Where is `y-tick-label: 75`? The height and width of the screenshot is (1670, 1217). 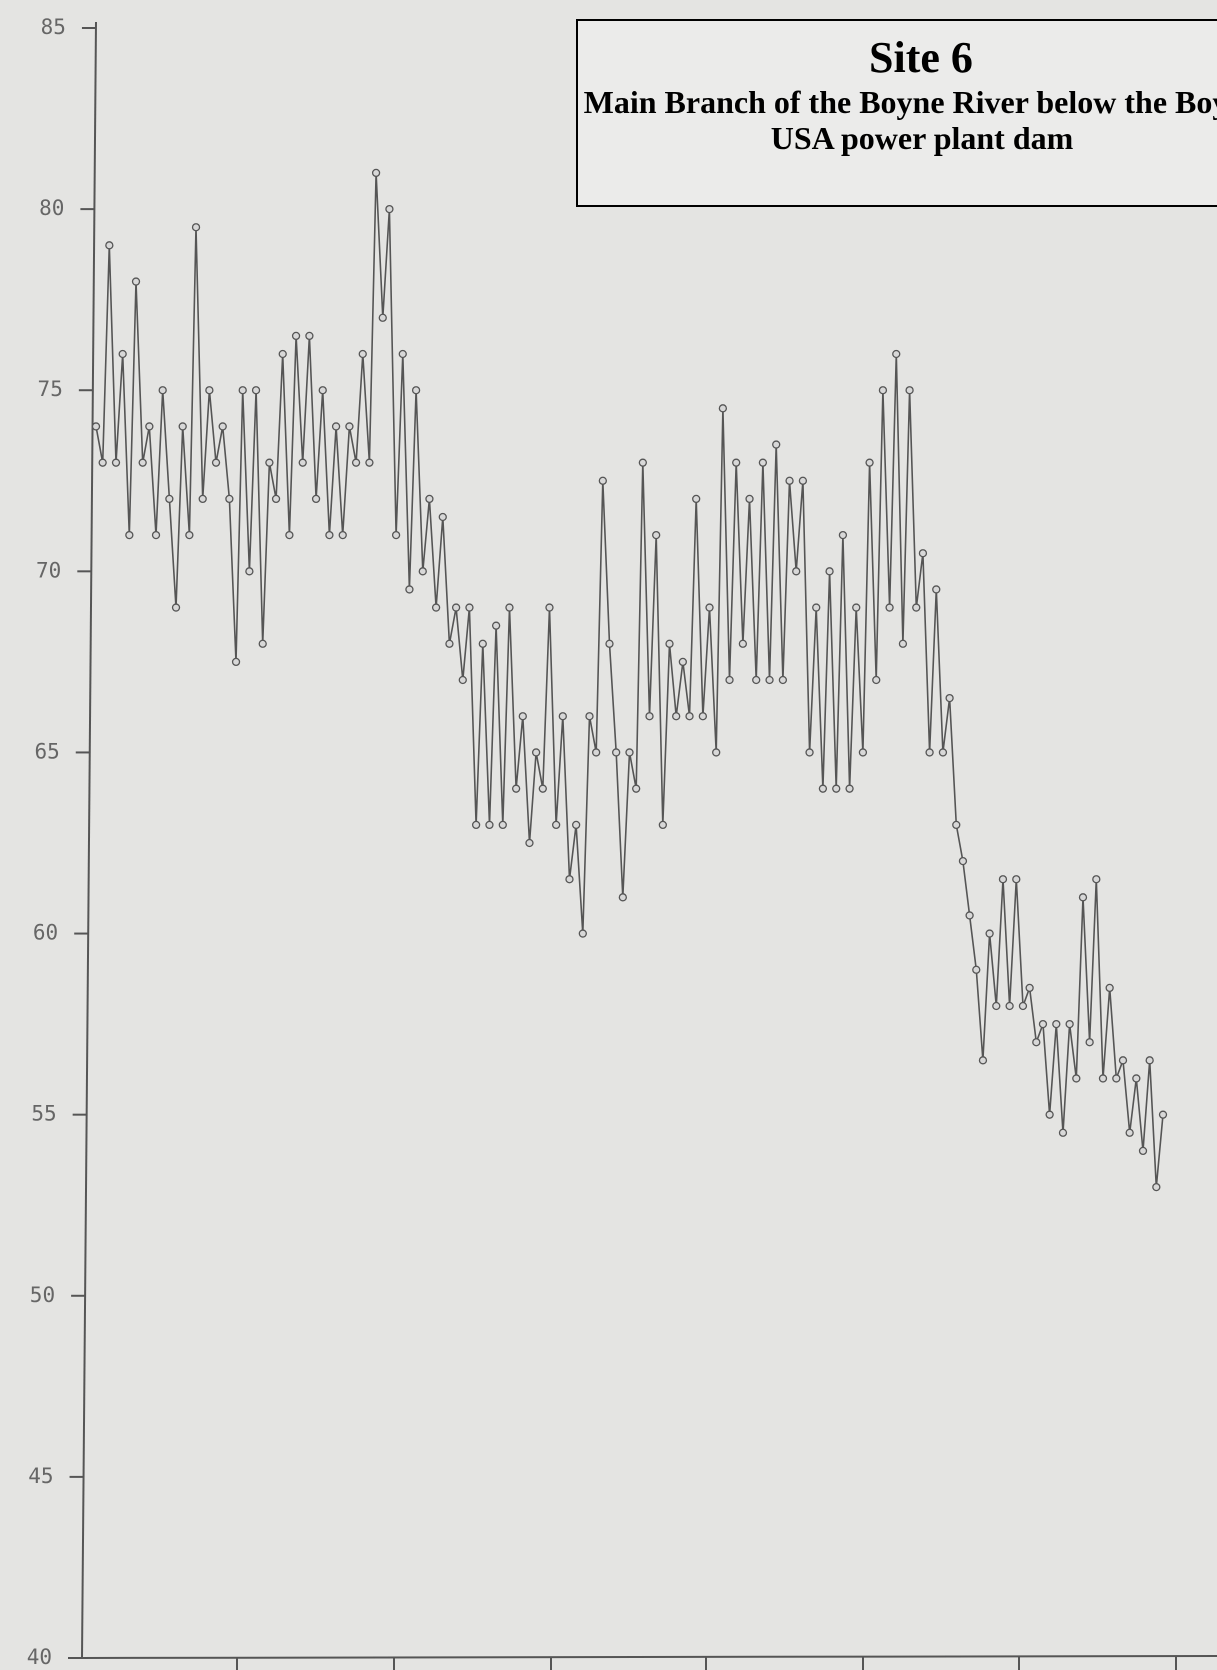
y-tick-label: 75 is located at coordinates (50, 389).